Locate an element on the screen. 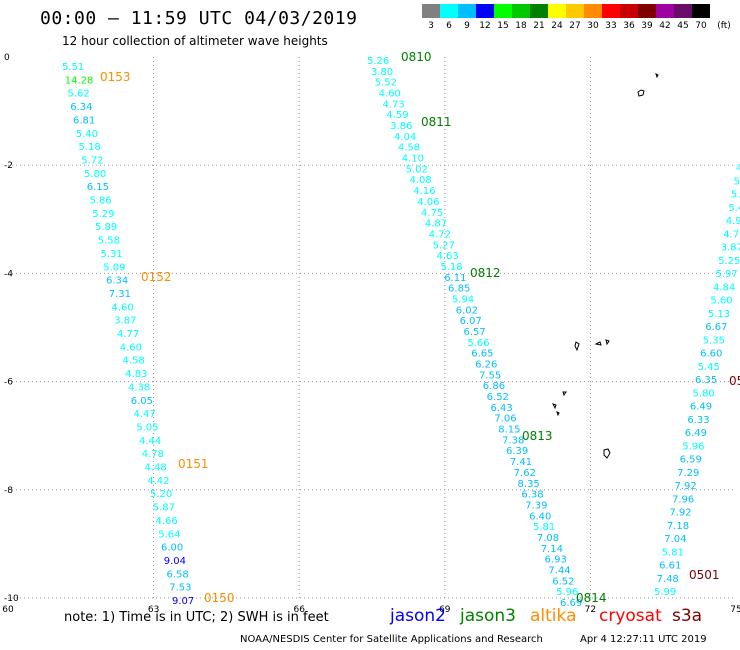 The height and width of the screenshot is (650, 740). lat-tick-label: -4 is located at coordinates (8, 274).